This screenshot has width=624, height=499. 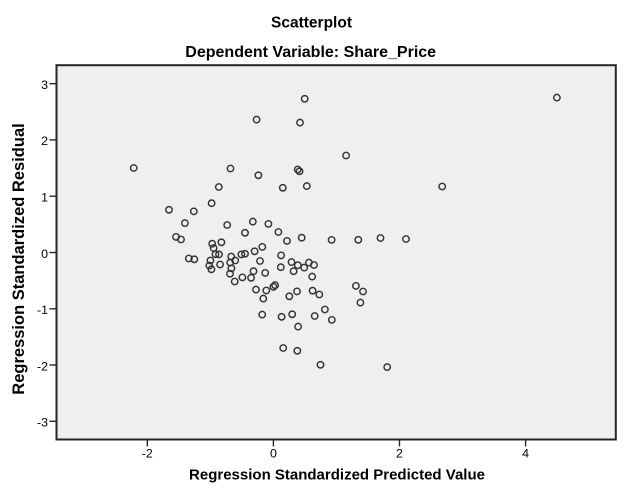 I want to click on svg-text:Regression Standardized Residu: Regression Standardized Residual, so click(x=19, y=258).